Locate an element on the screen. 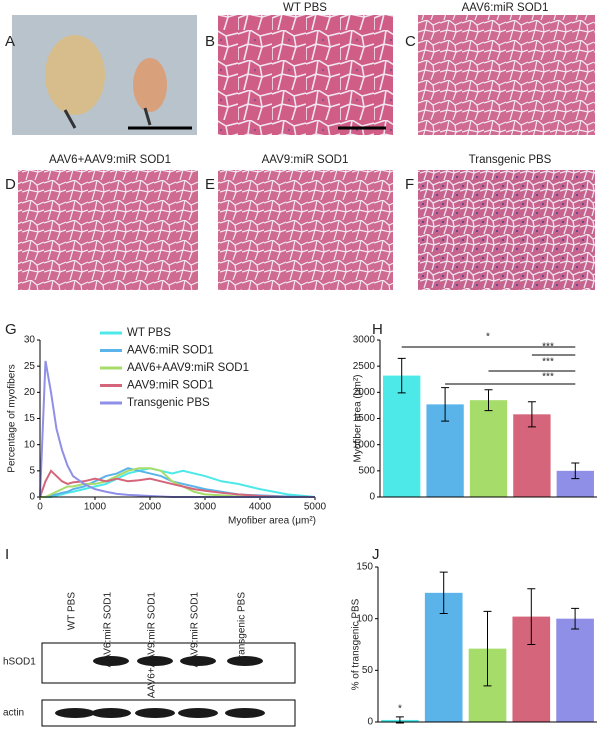  y-tick-label: 50 is located at coordinates (368, 670).